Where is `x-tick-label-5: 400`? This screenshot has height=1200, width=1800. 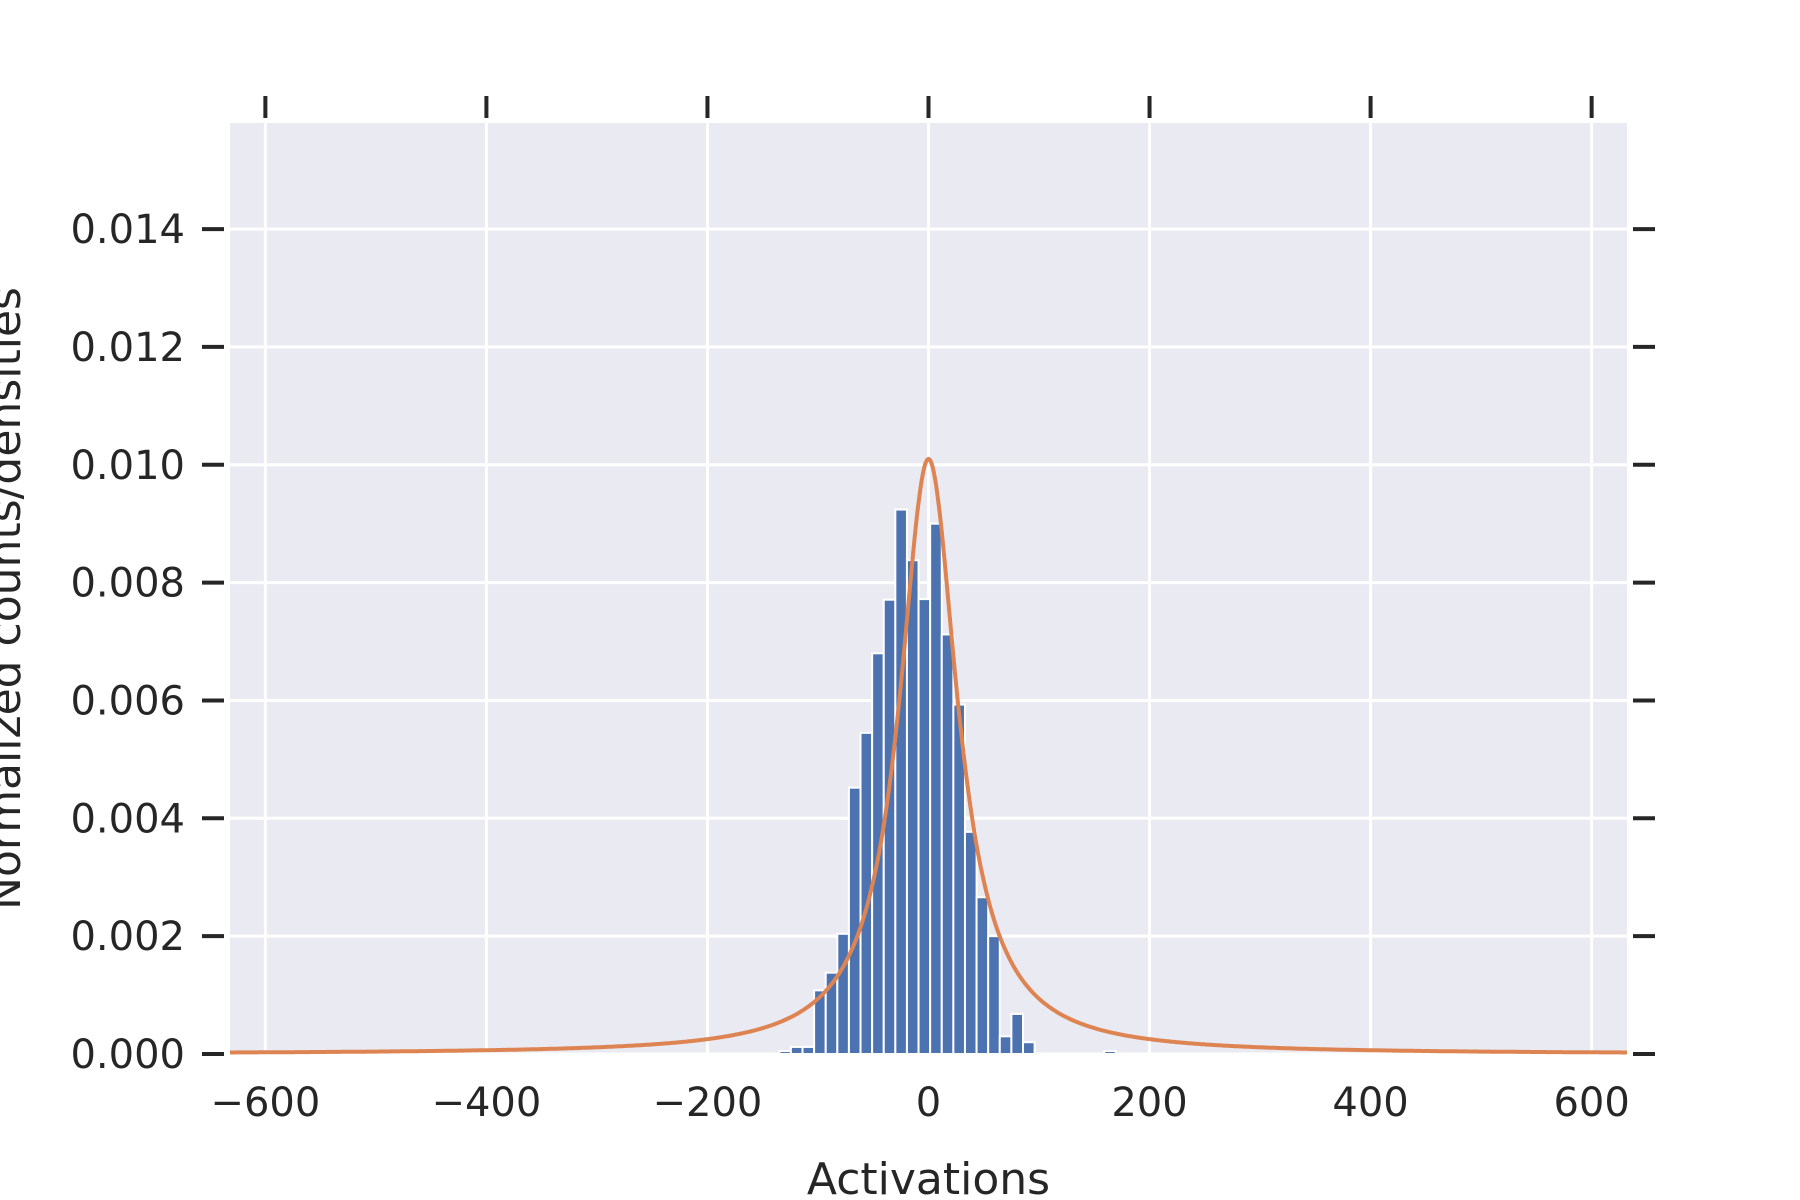 x-tick-label-5: 400 is located at coordinates (1370, 1103).